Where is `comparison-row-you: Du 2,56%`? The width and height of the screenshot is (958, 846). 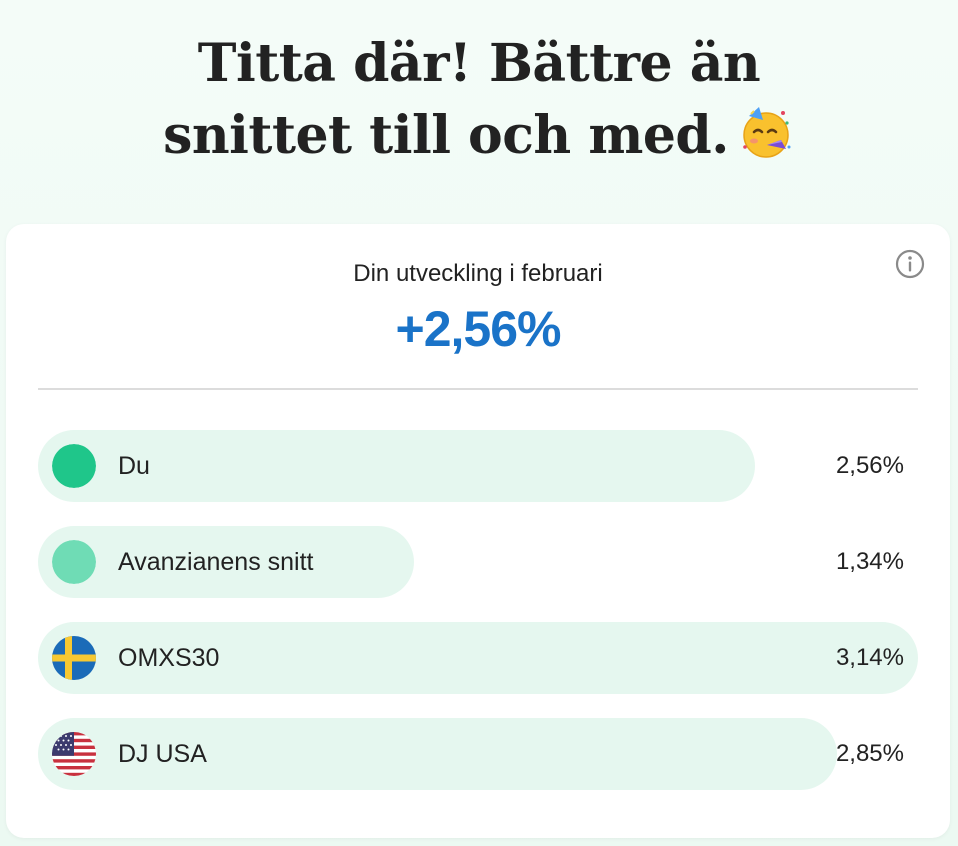
comparison-row-you: Du 2,56% is located at coordinates (478, 466).